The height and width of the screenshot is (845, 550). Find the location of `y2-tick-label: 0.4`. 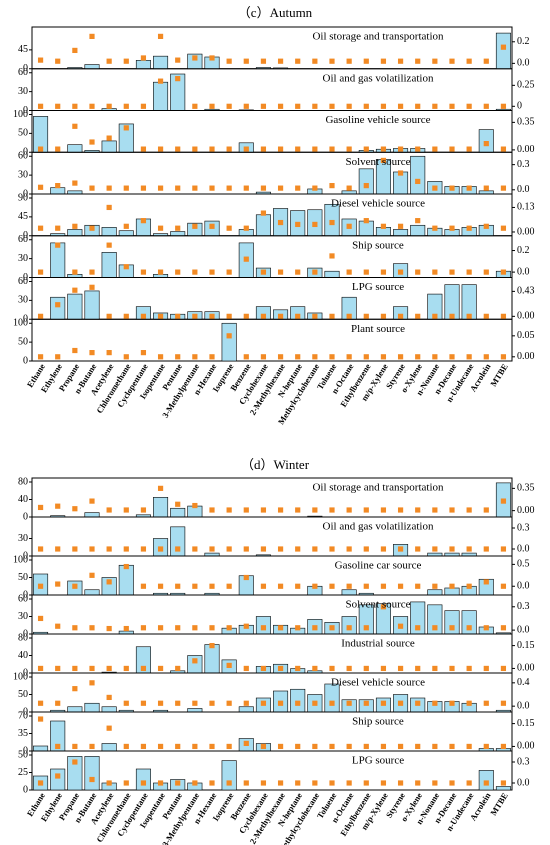

y2-tick-label: 0.4 is located at coordinates (523, 682).